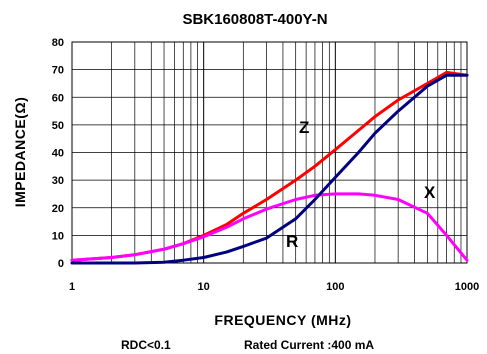  I want to click on y-tick-label: 30, so click(58, 181).